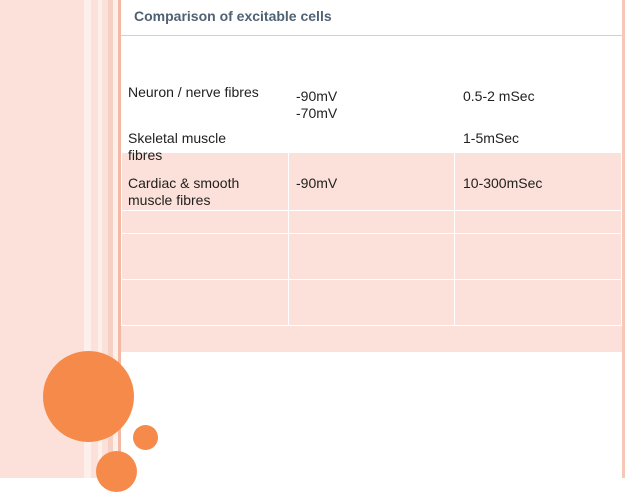 The width and height of the screenshot is (638, 492). Describe the element at coordinates (177, 146) in the screenshot. I see `cell-cell-type: Skeletal muscle fibres` at that location.